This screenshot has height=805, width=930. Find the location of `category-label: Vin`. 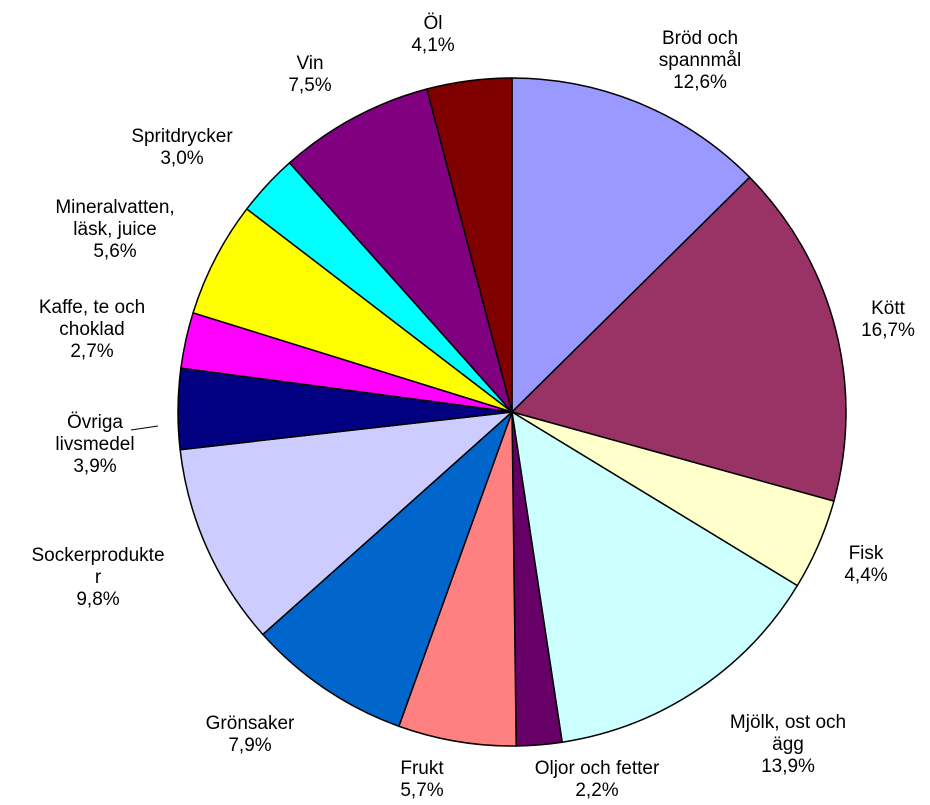

category-label: Vin is located at coordinates (310, 63).